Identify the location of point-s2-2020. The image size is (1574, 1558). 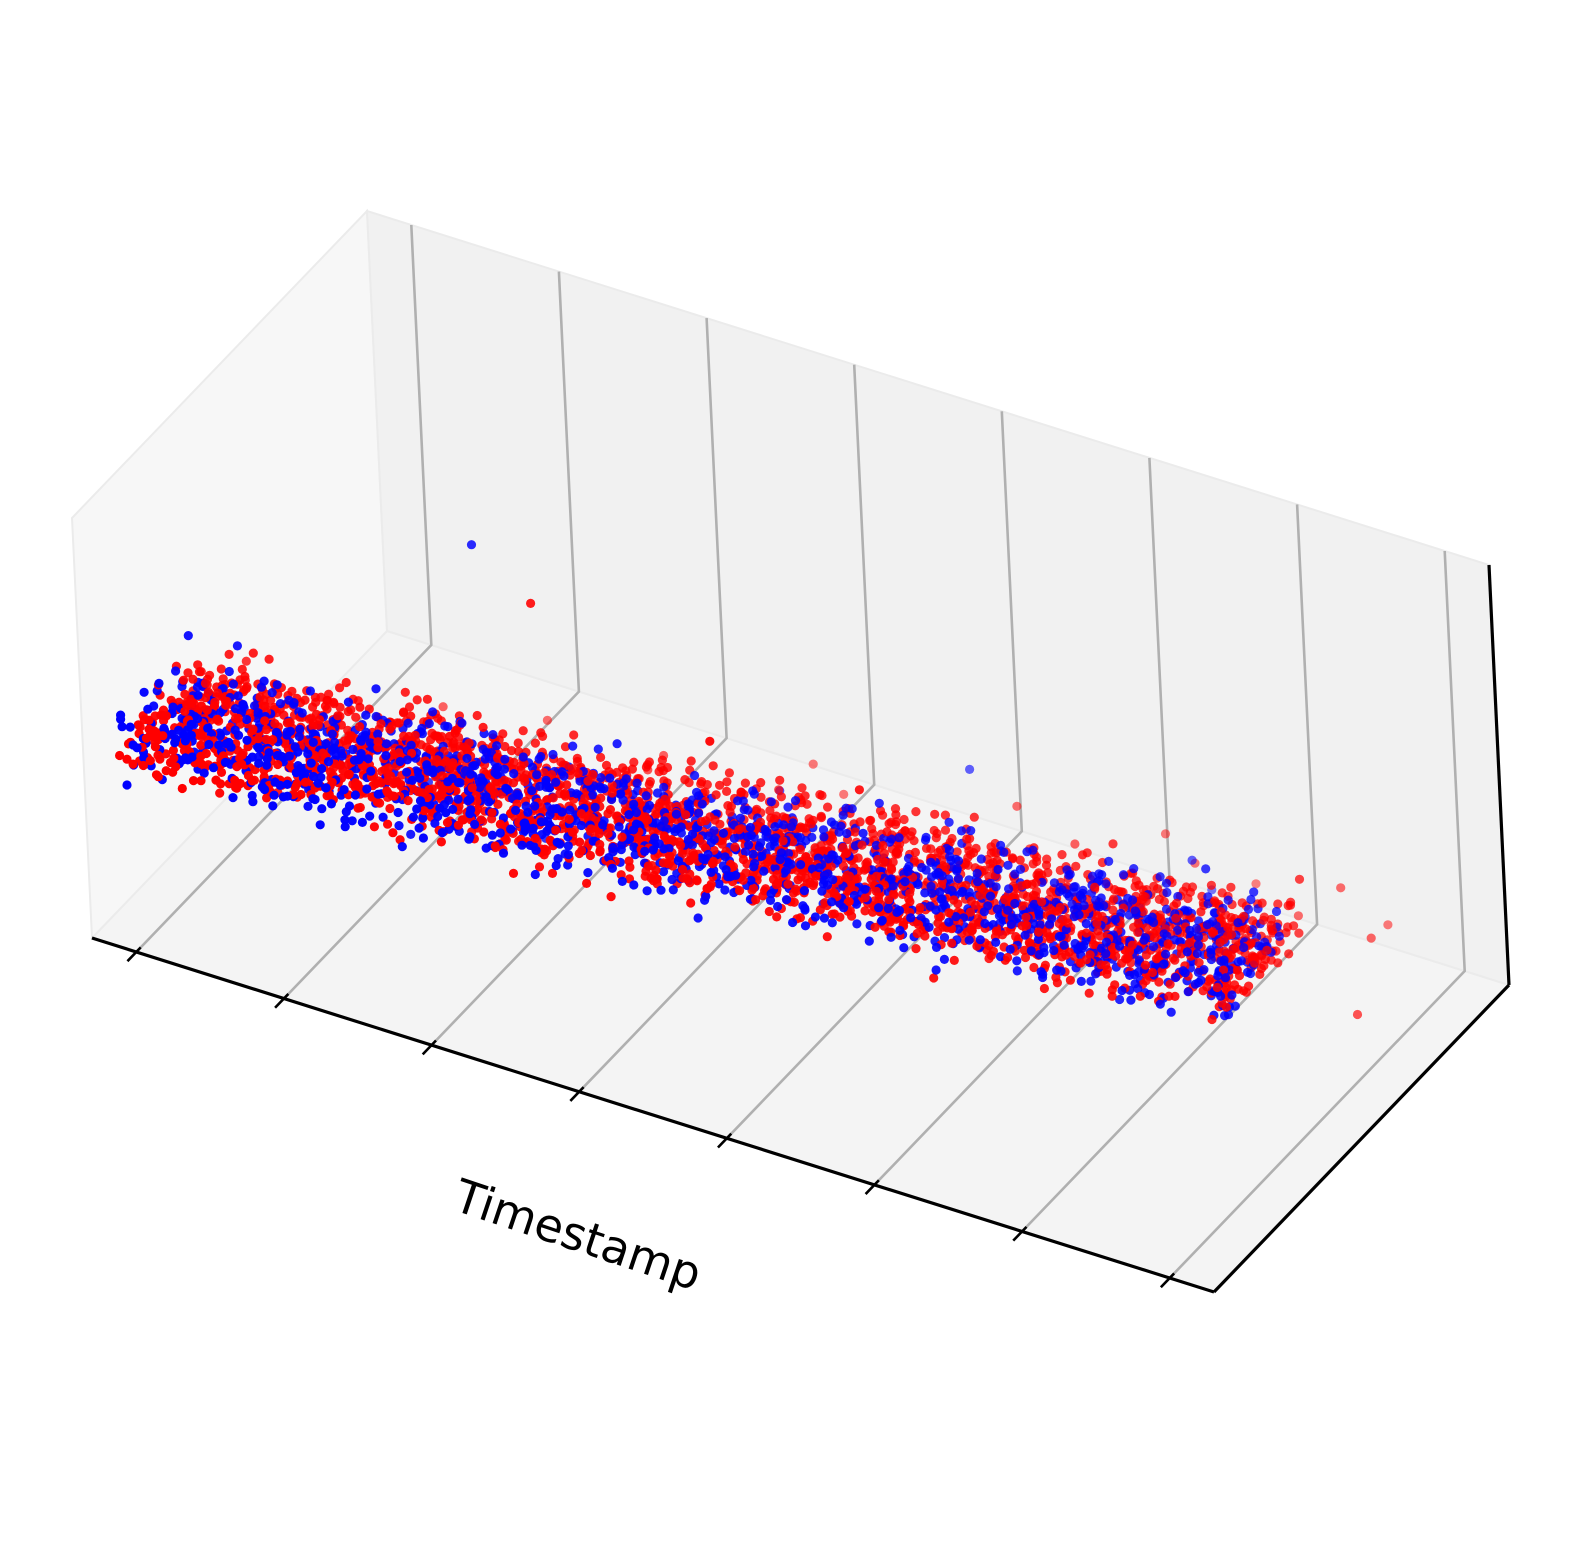
(970, 912).